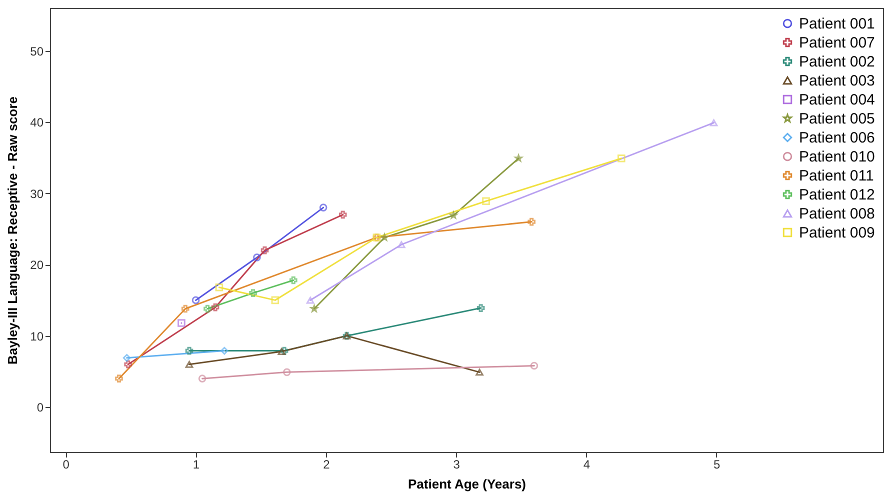  Describe the element at coordinates (837, 214) in the screenshot. I see `legend-label: Patient 008` at that location.